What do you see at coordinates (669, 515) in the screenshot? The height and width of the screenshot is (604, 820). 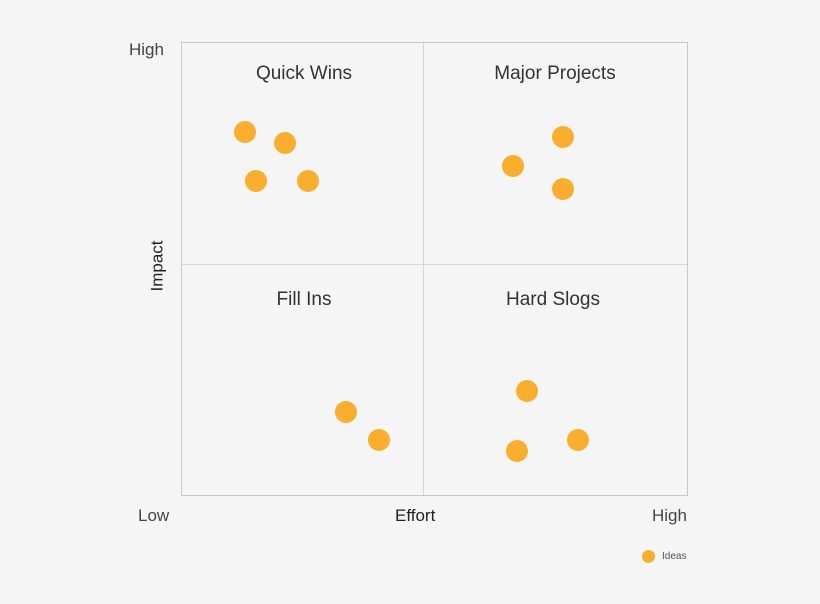 I see `x-axis-high-label: High` at bounding box center [669, 515].